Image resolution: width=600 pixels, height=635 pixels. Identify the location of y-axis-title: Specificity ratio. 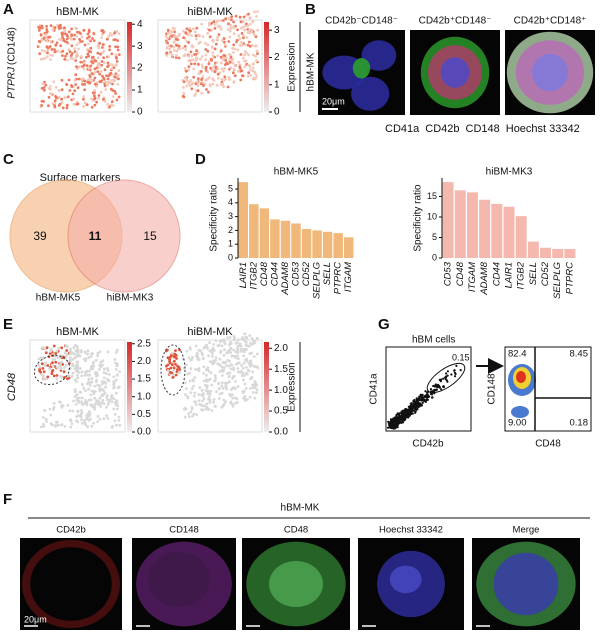
(214, 218).